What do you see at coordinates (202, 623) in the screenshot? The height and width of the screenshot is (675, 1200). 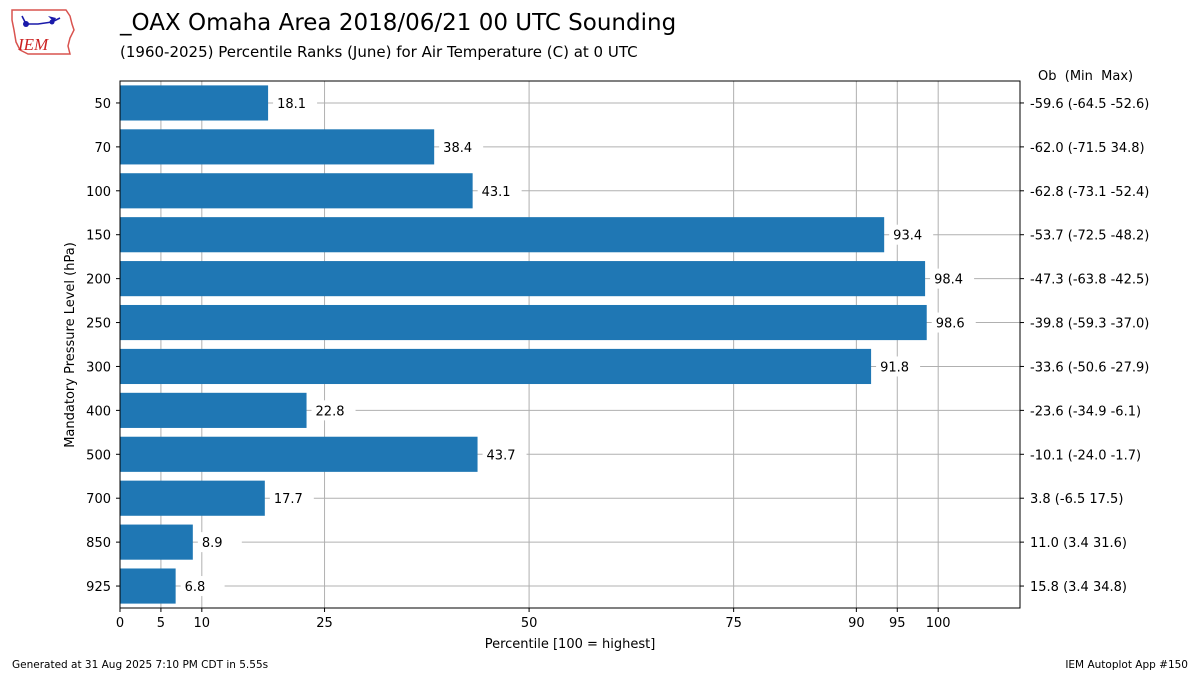 I see `x-tick-label: 10` at bounding box center [202, 623].